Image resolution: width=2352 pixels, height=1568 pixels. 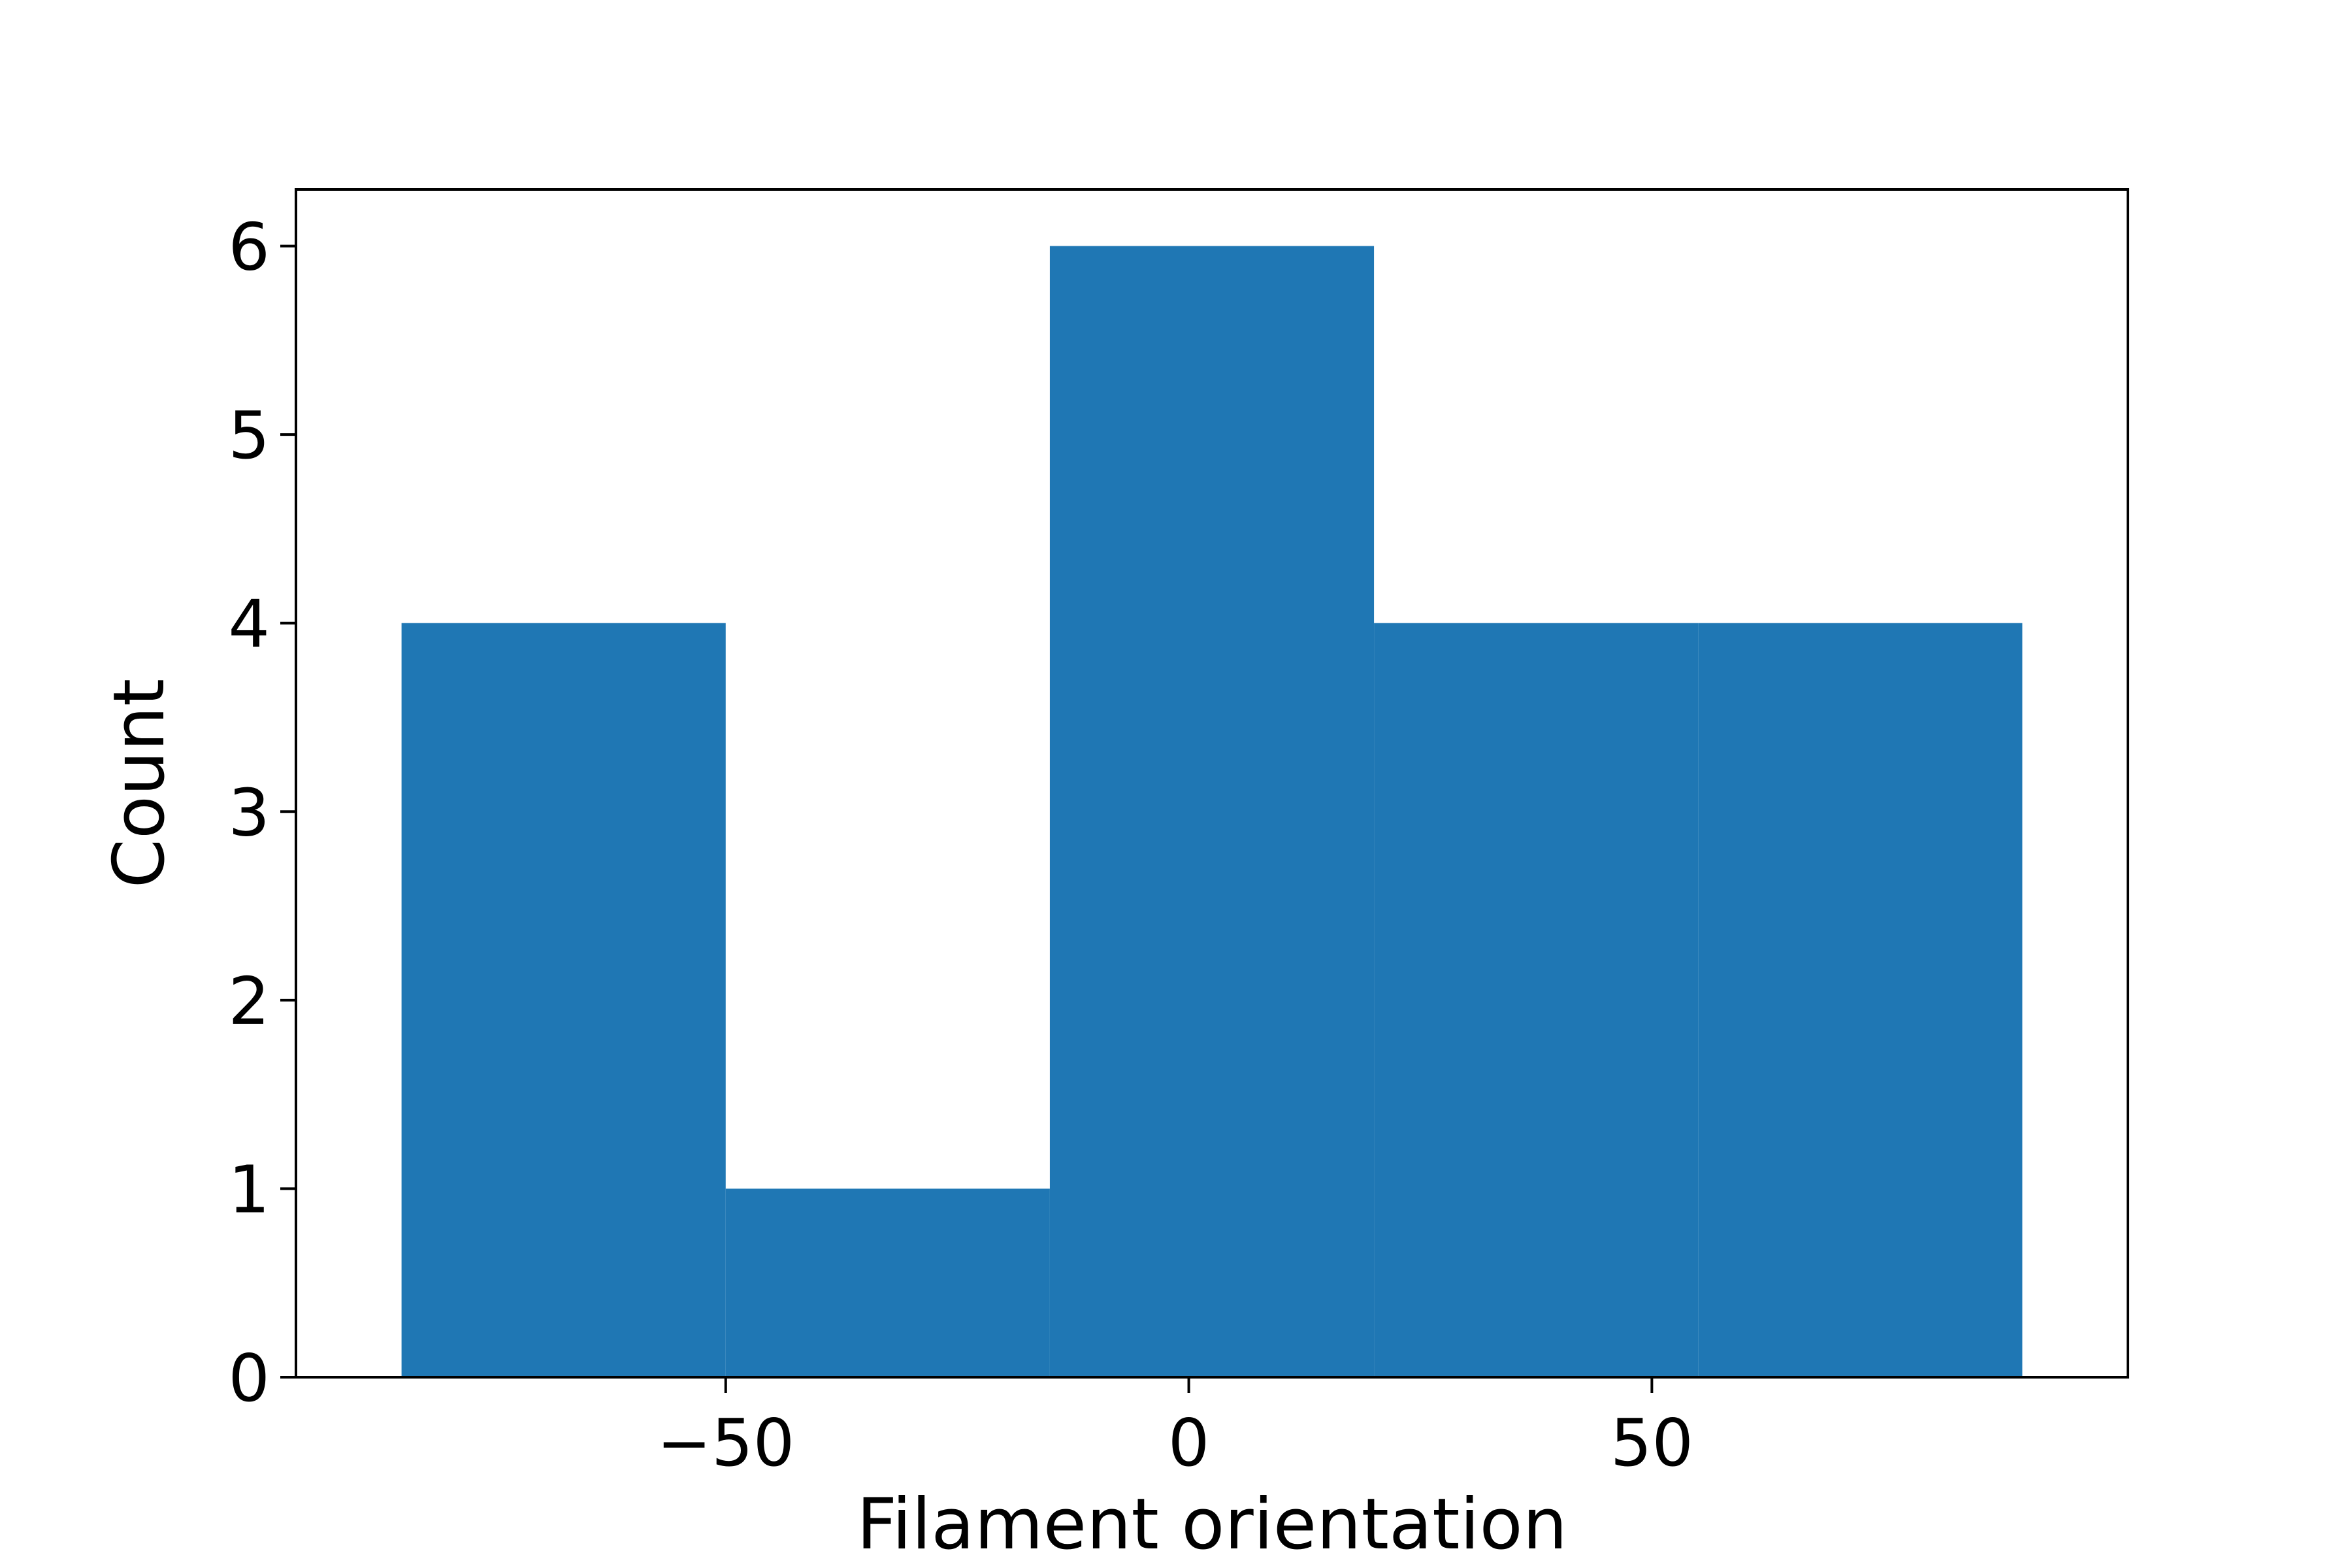 What do you see at coordinates (249, 435) in the screenshot?
I see `y-tick-label-6: 5` at bounding box center [249, 435].